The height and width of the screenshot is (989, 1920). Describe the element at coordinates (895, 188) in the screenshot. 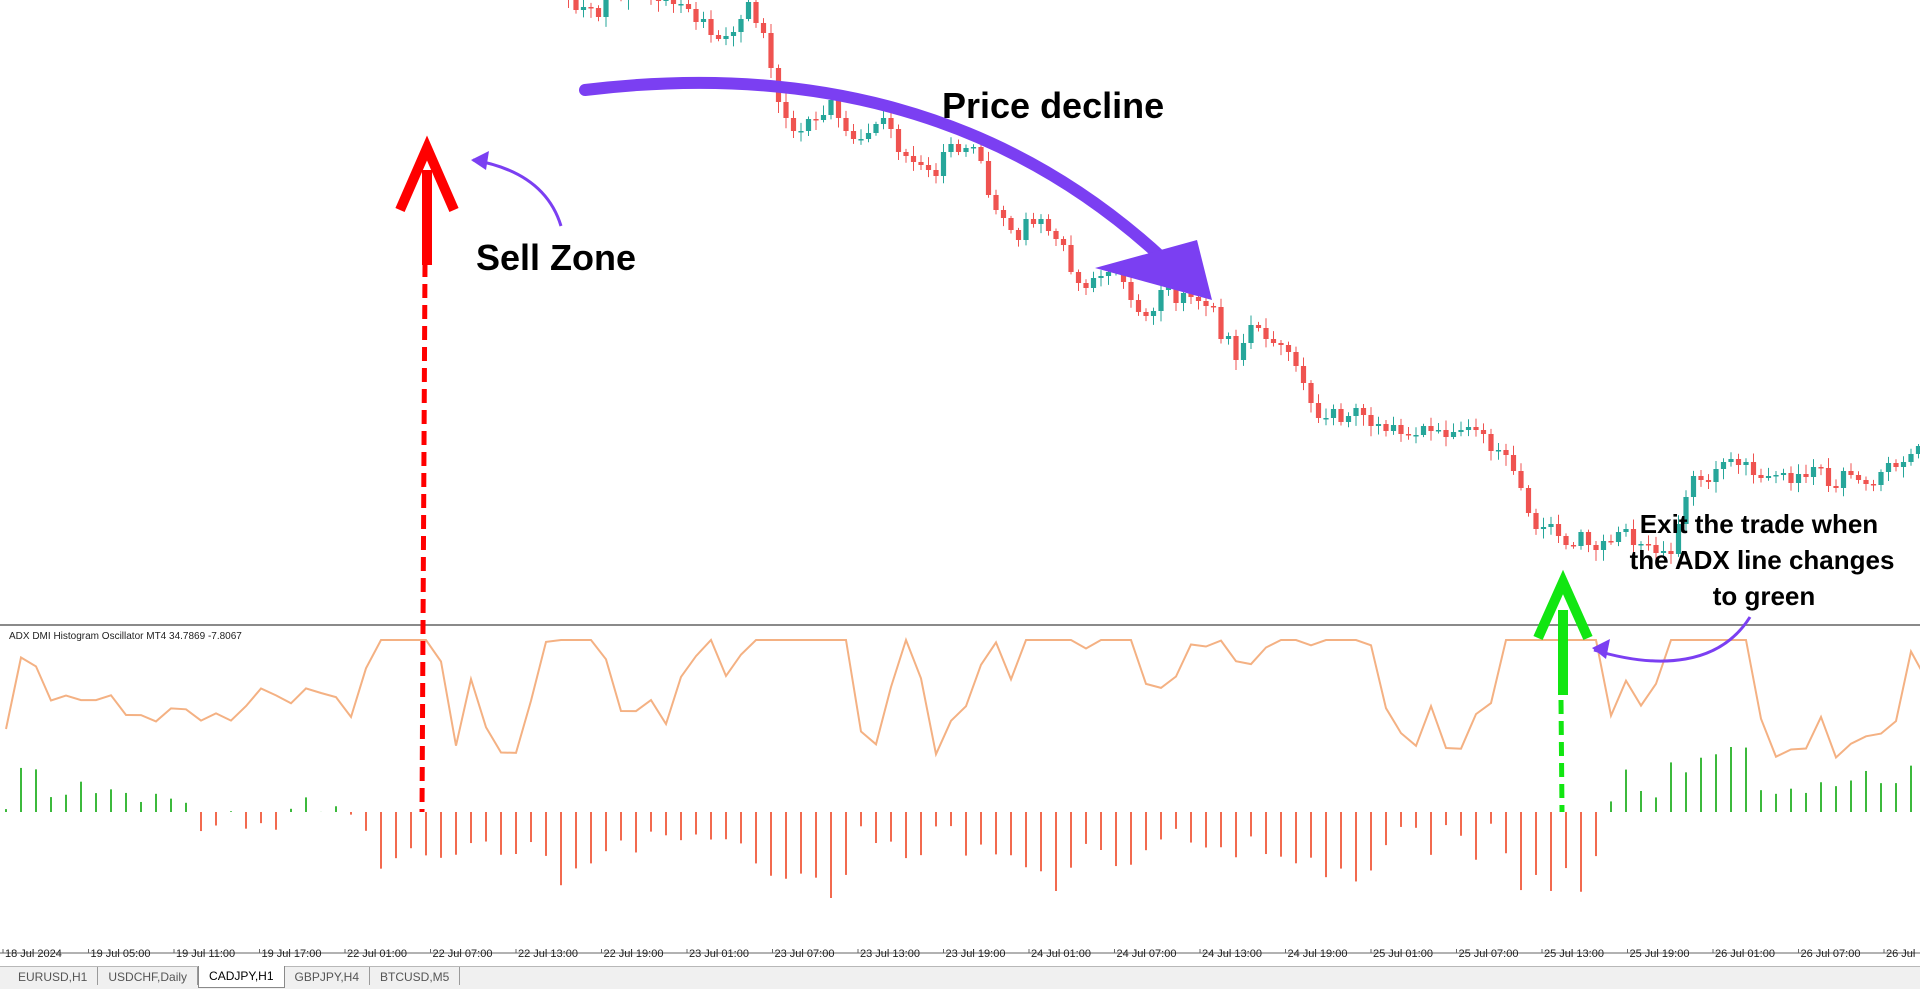

I see `price-decline-curve-arrow-icon` at that location.